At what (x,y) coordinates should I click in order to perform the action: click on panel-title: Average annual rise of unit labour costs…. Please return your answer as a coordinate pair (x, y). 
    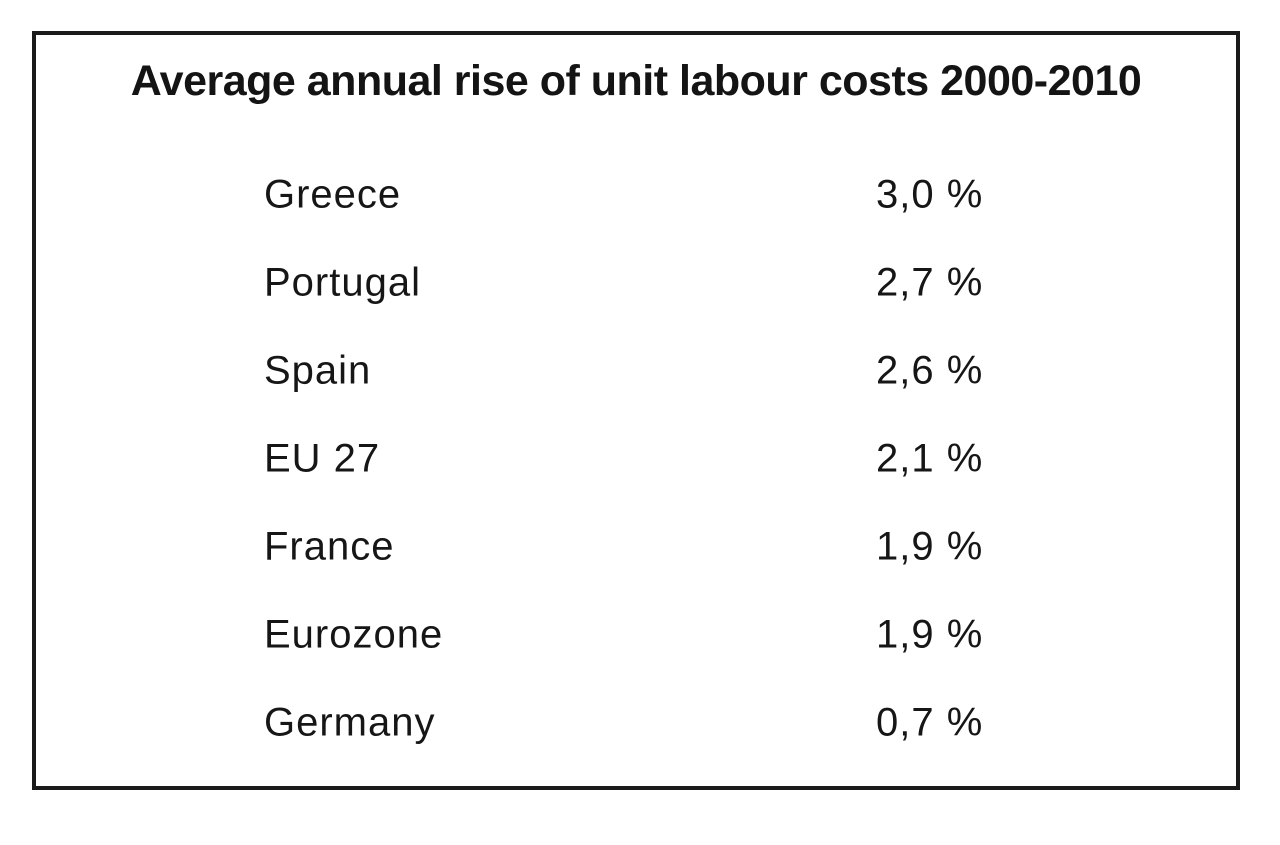
    Looking at the image, I should click on (636, 81).